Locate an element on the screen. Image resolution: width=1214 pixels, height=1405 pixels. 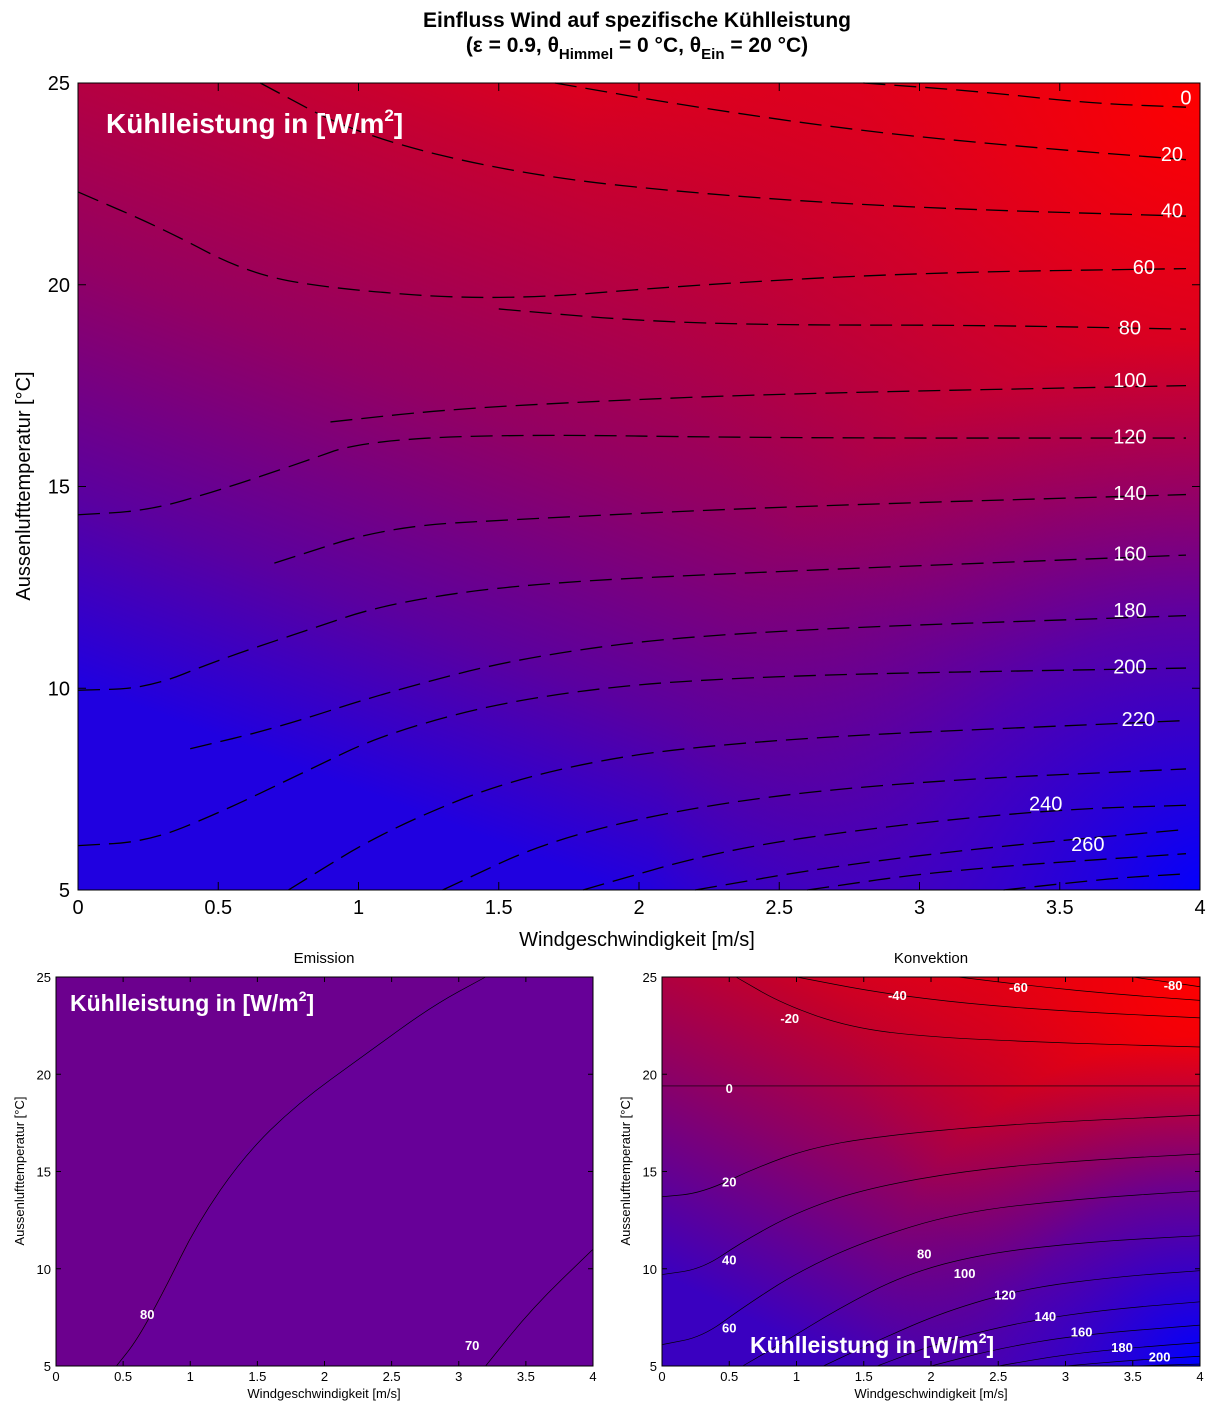
main-overlay-label: Kühlleistung in [W/m2] is located at coordinates (254, 122).